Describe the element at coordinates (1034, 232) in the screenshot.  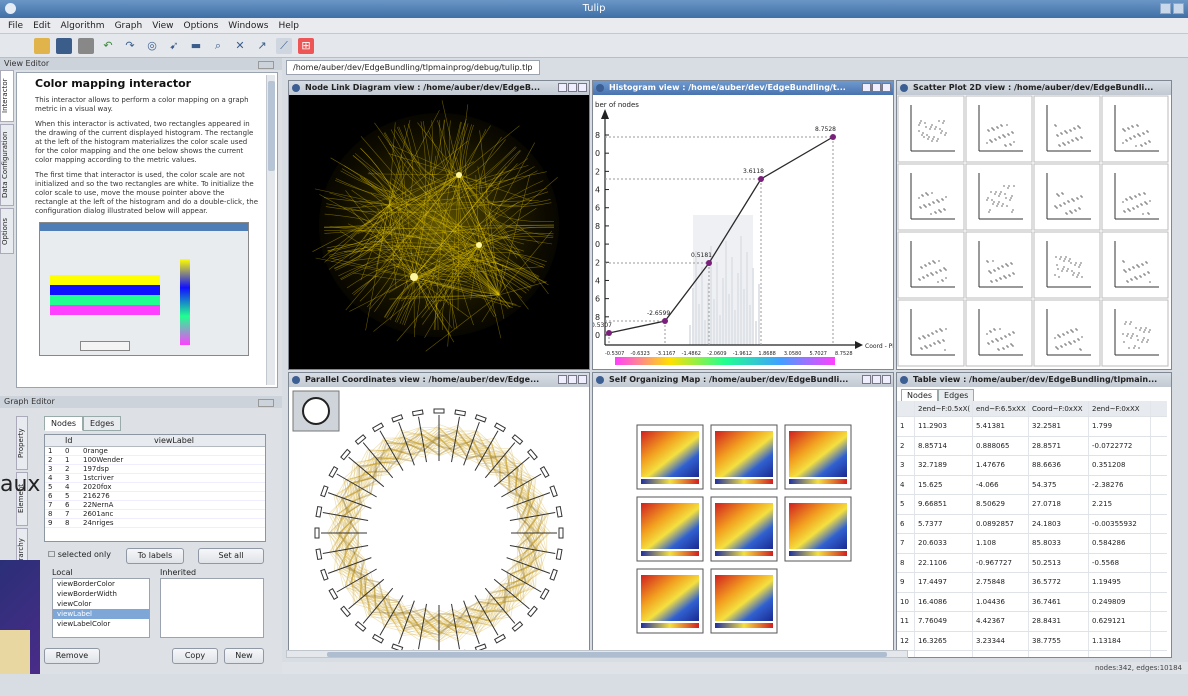
I see `scatter-matrix` at that location.